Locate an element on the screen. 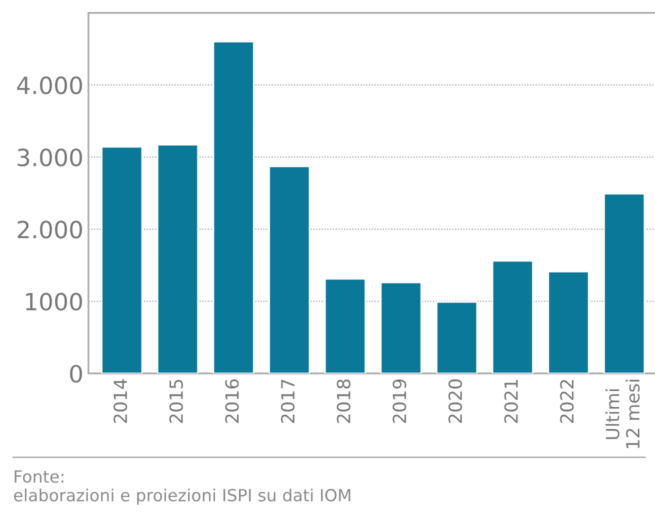 The height and width of the screenshot is (515, 655). y-tick-label: 1000 is located at coordinates (54, 301).